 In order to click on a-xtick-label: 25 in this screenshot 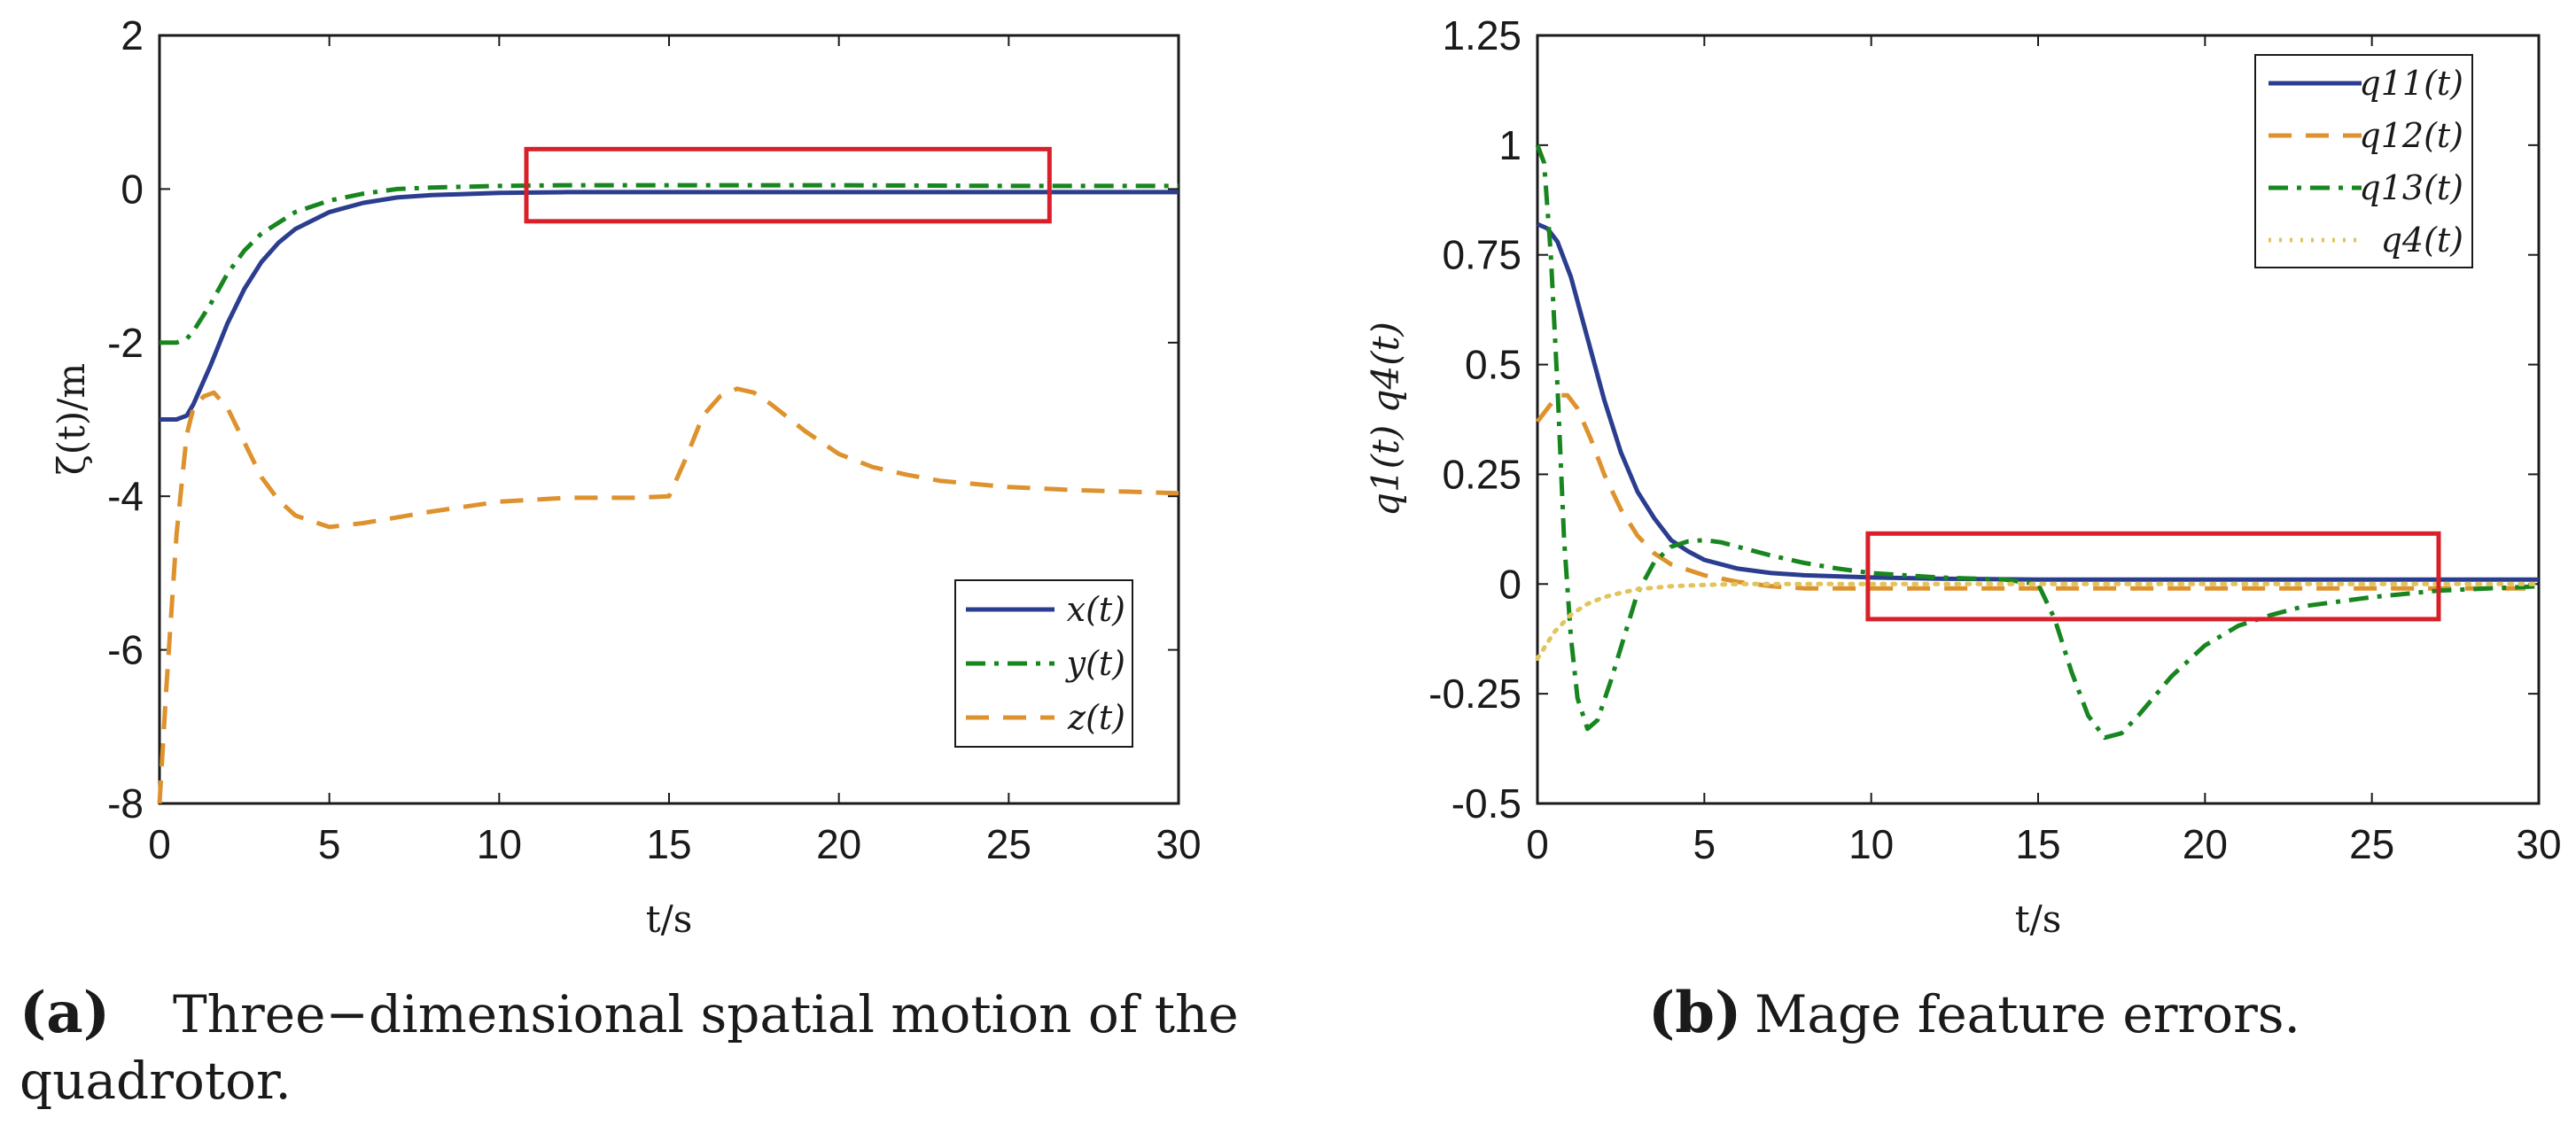, I will do `click(1008, 844)`.